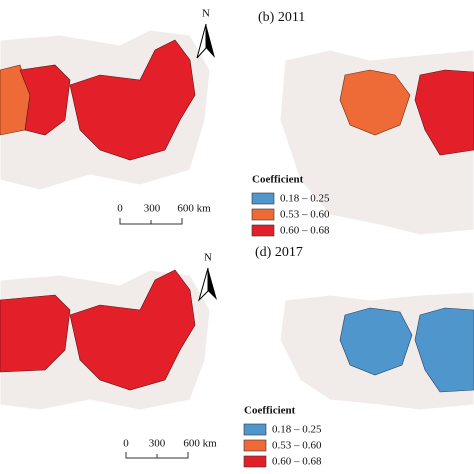 This screenshot has height=474, width=474. What do you see at coordinates (281, 17) in the screenshot?
I see `panel-label: (b) 2011` at bounding box center [281, 17].